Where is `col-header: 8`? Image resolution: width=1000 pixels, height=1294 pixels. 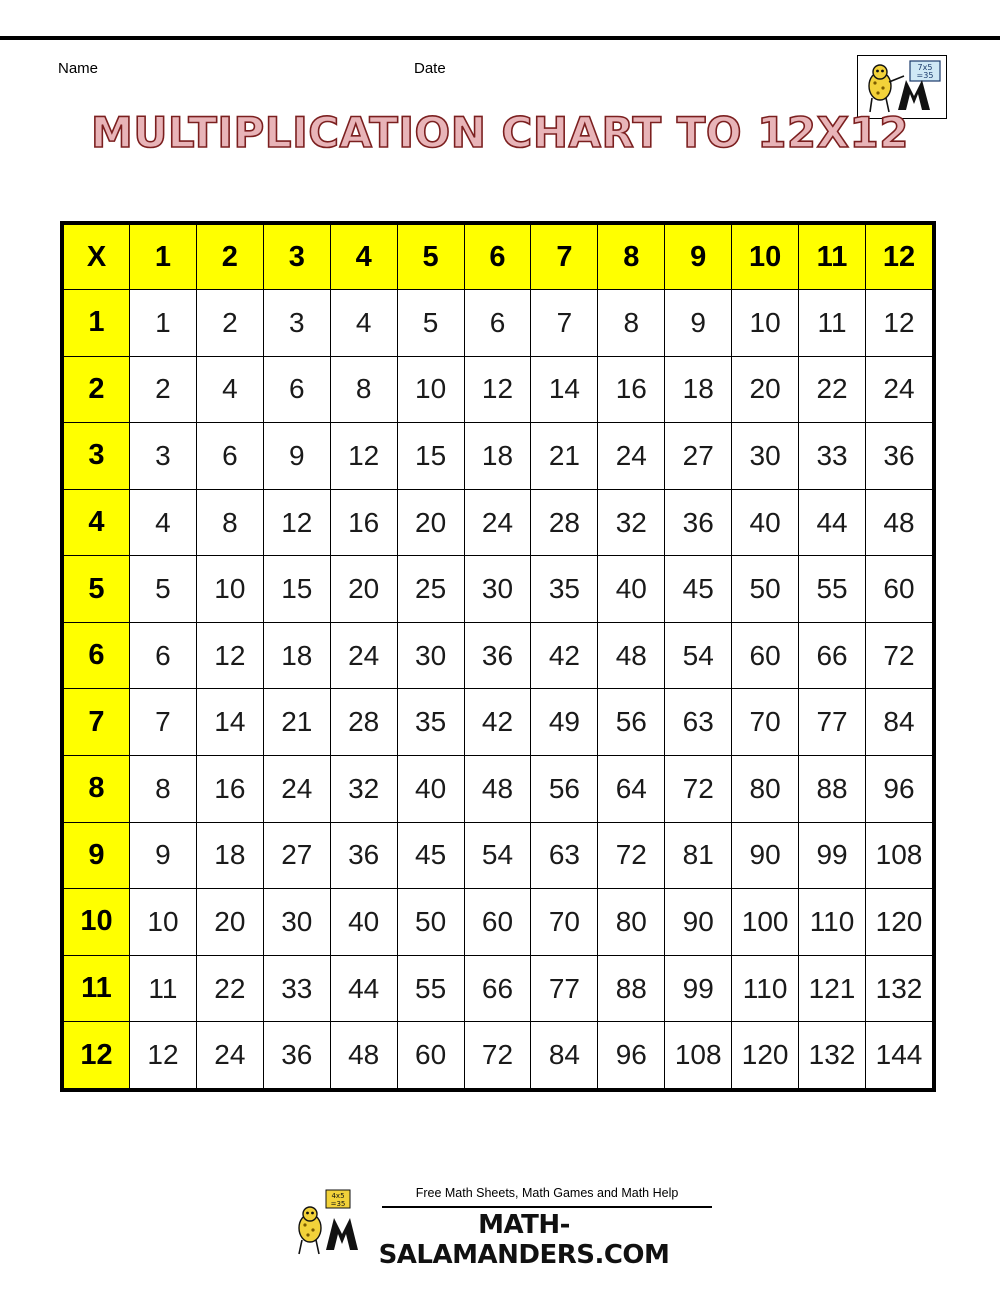
col-header: 8 is located at coordinates (631, 257).